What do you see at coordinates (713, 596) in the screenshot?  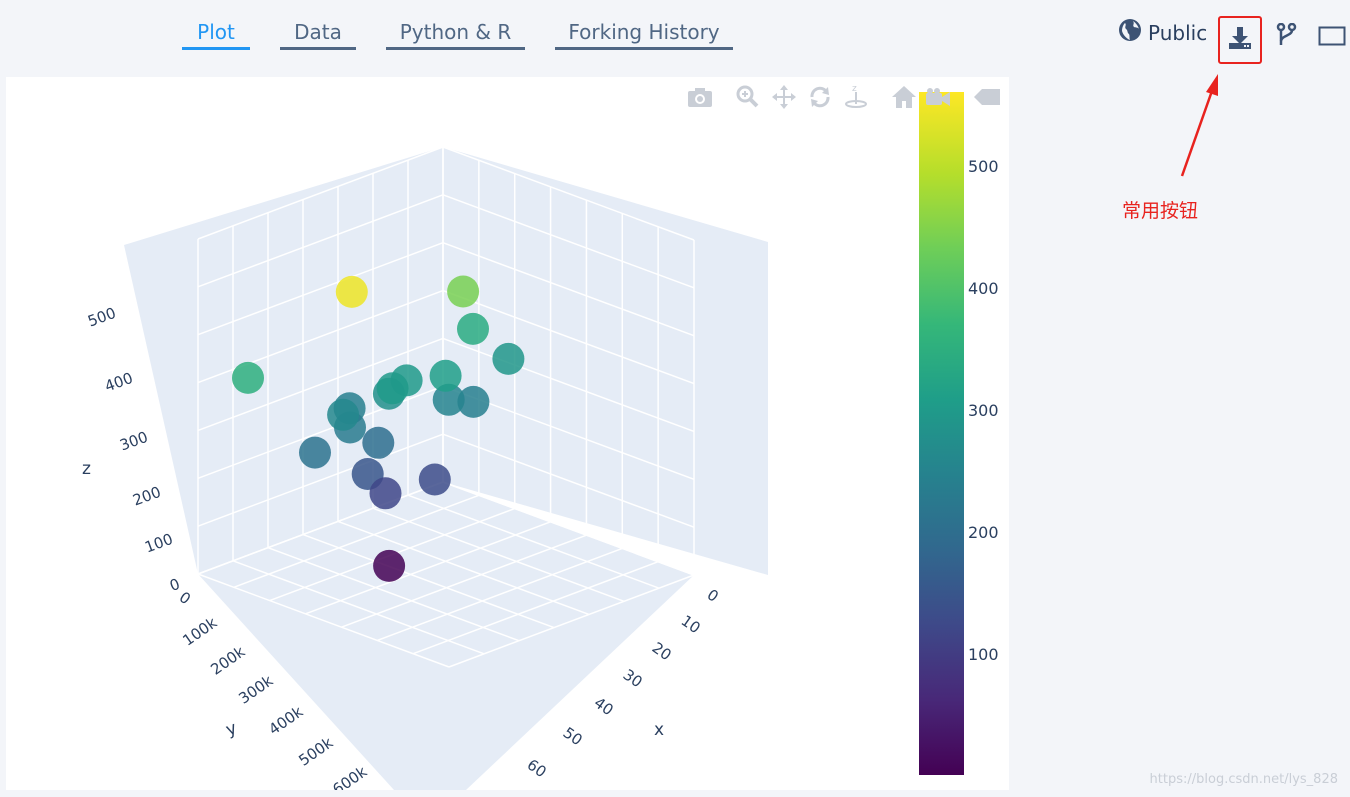 I see `x-tick-label: 0` at bounding box center [713, 596].